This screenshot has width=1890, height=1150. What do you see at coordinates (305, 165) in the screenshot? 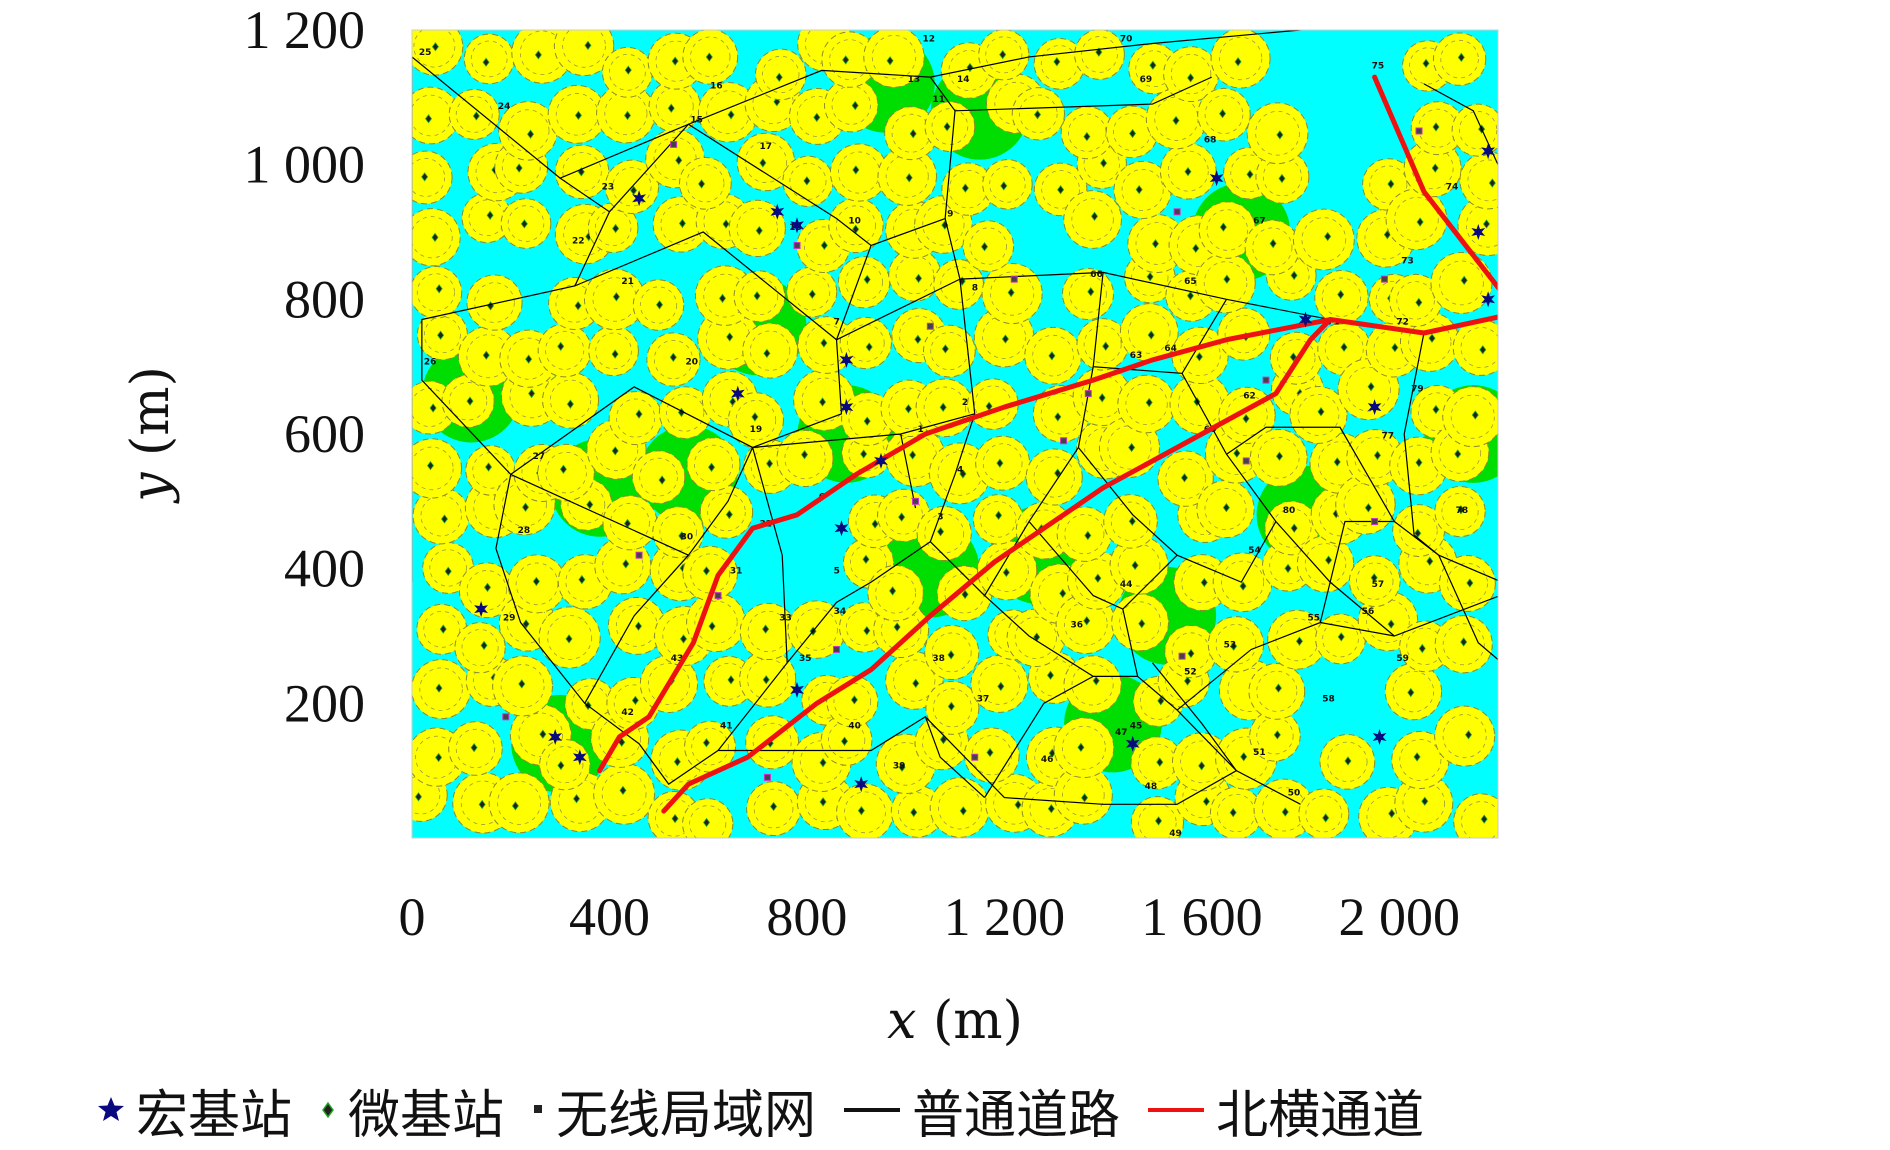
I see `y-tick-label: 1 000` at bounding box center [305, 165].